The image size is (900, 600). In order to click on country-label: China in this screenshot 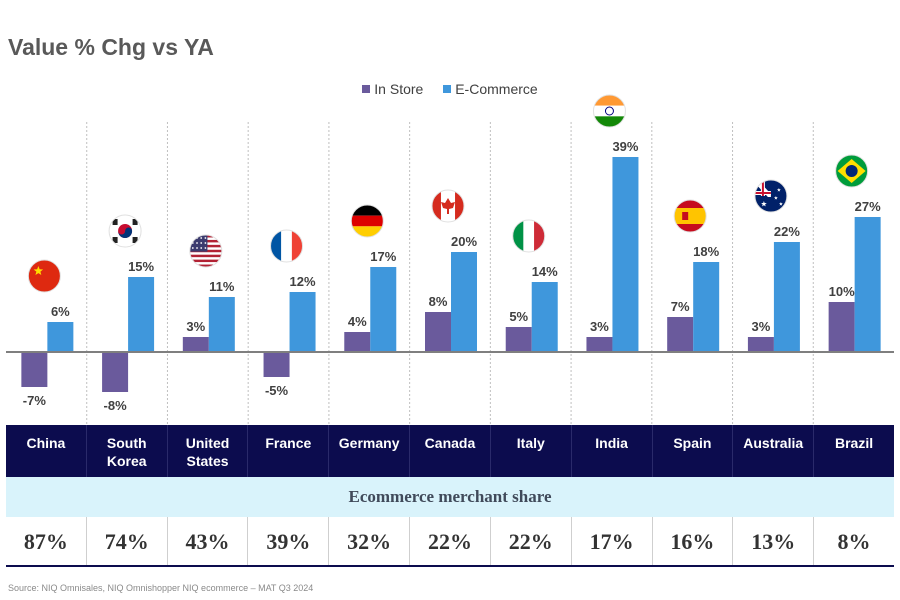, I will do `click(46, 451)`.